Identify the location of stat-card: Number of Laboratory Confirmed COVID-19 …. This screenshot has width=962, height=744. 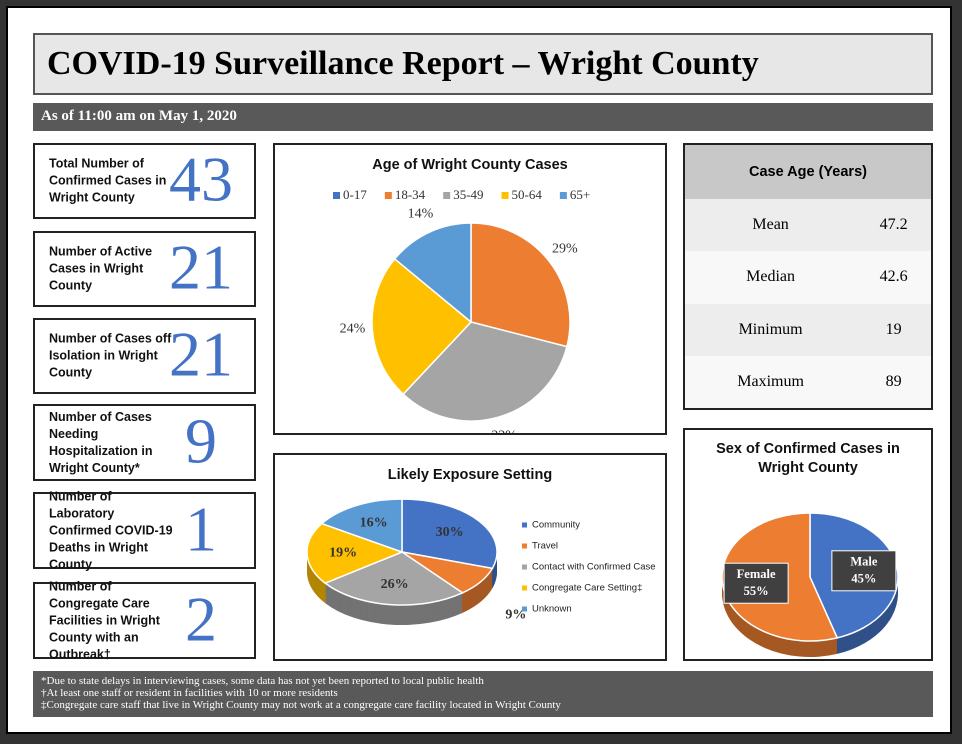
(144, 530).